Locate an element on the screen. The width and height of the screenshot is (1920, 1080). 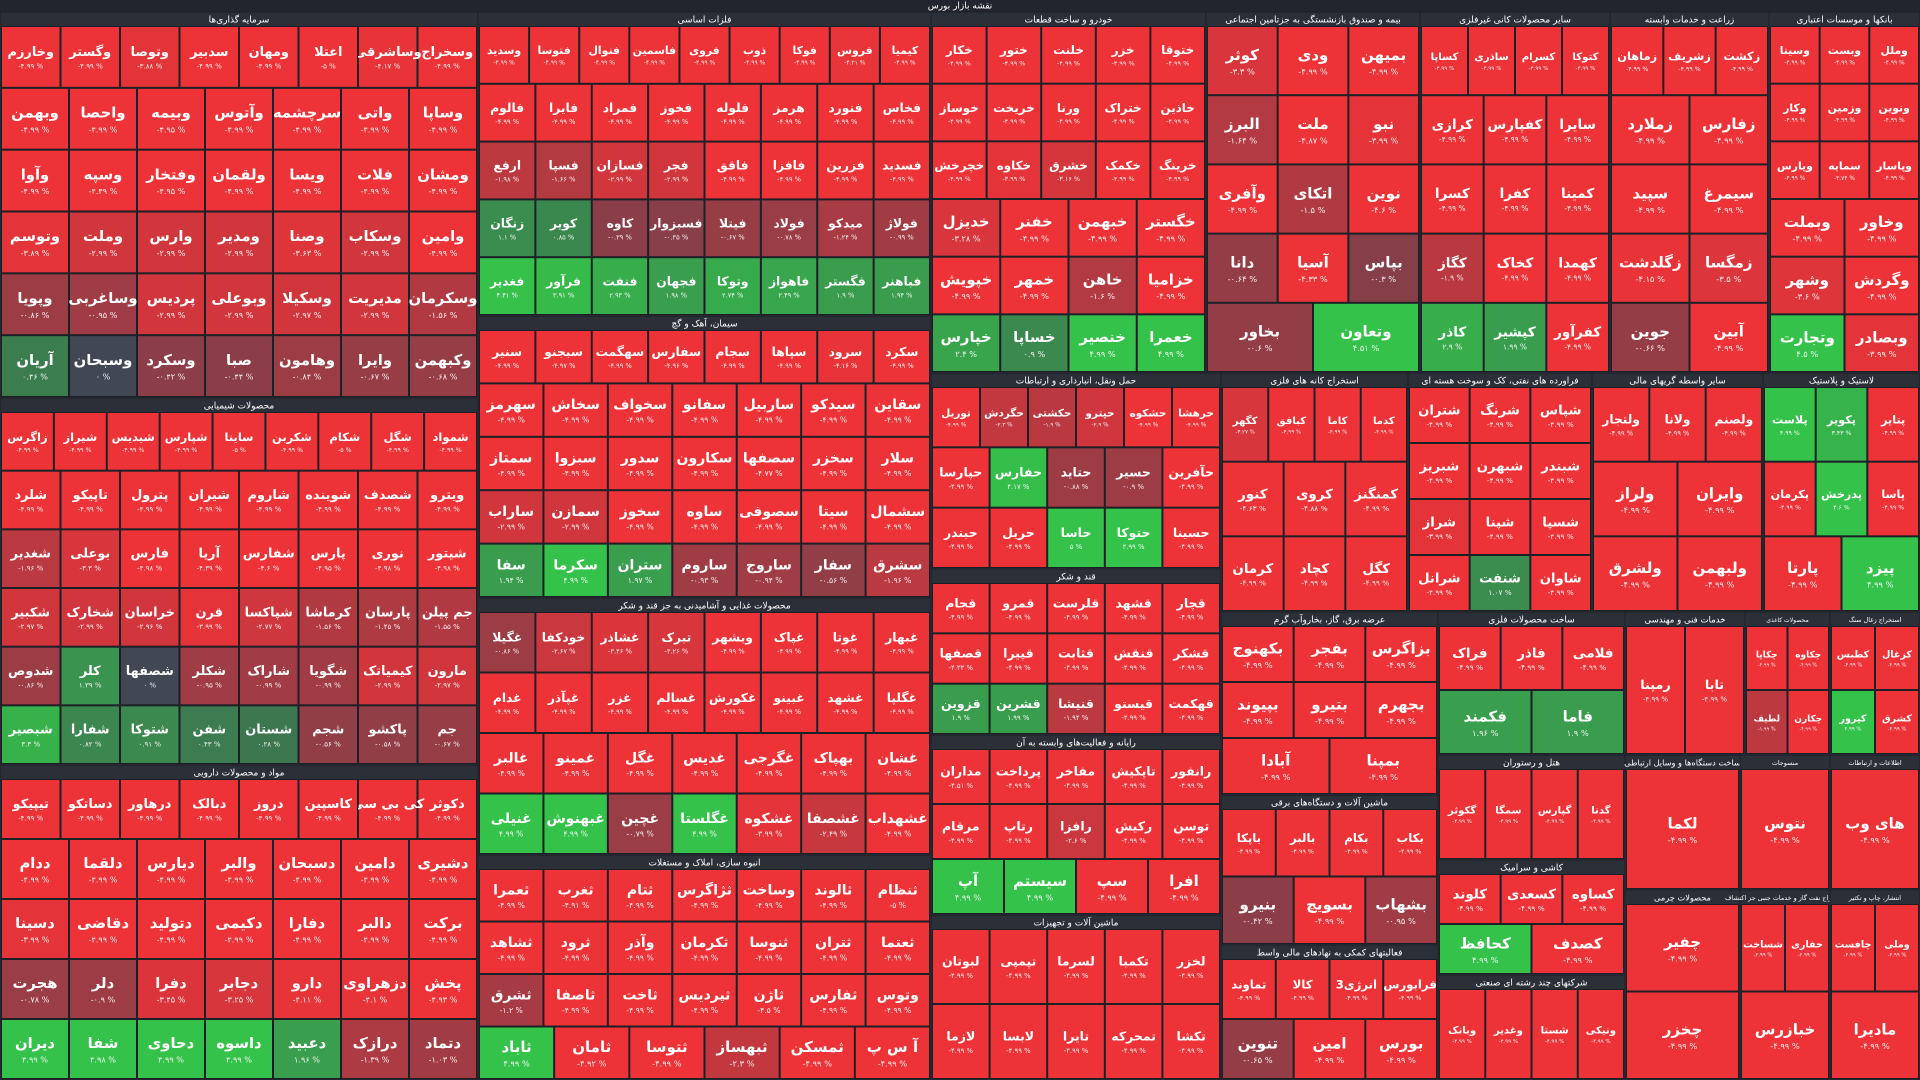
stock-ticker: ساروم is located at coordinates (704, 565).